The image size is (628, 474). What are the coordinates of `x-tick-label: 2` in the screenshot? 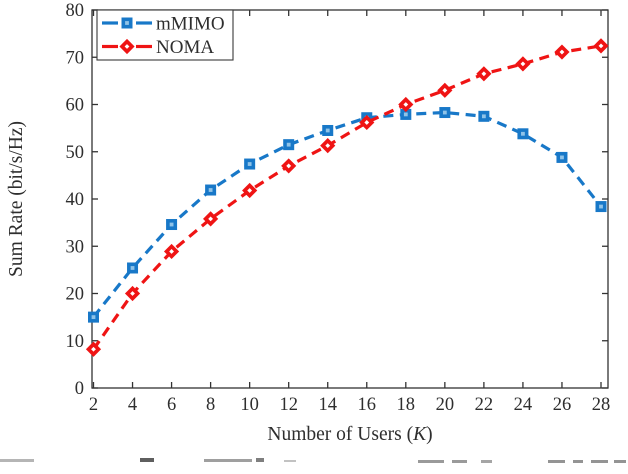 It's located at (93, 405).